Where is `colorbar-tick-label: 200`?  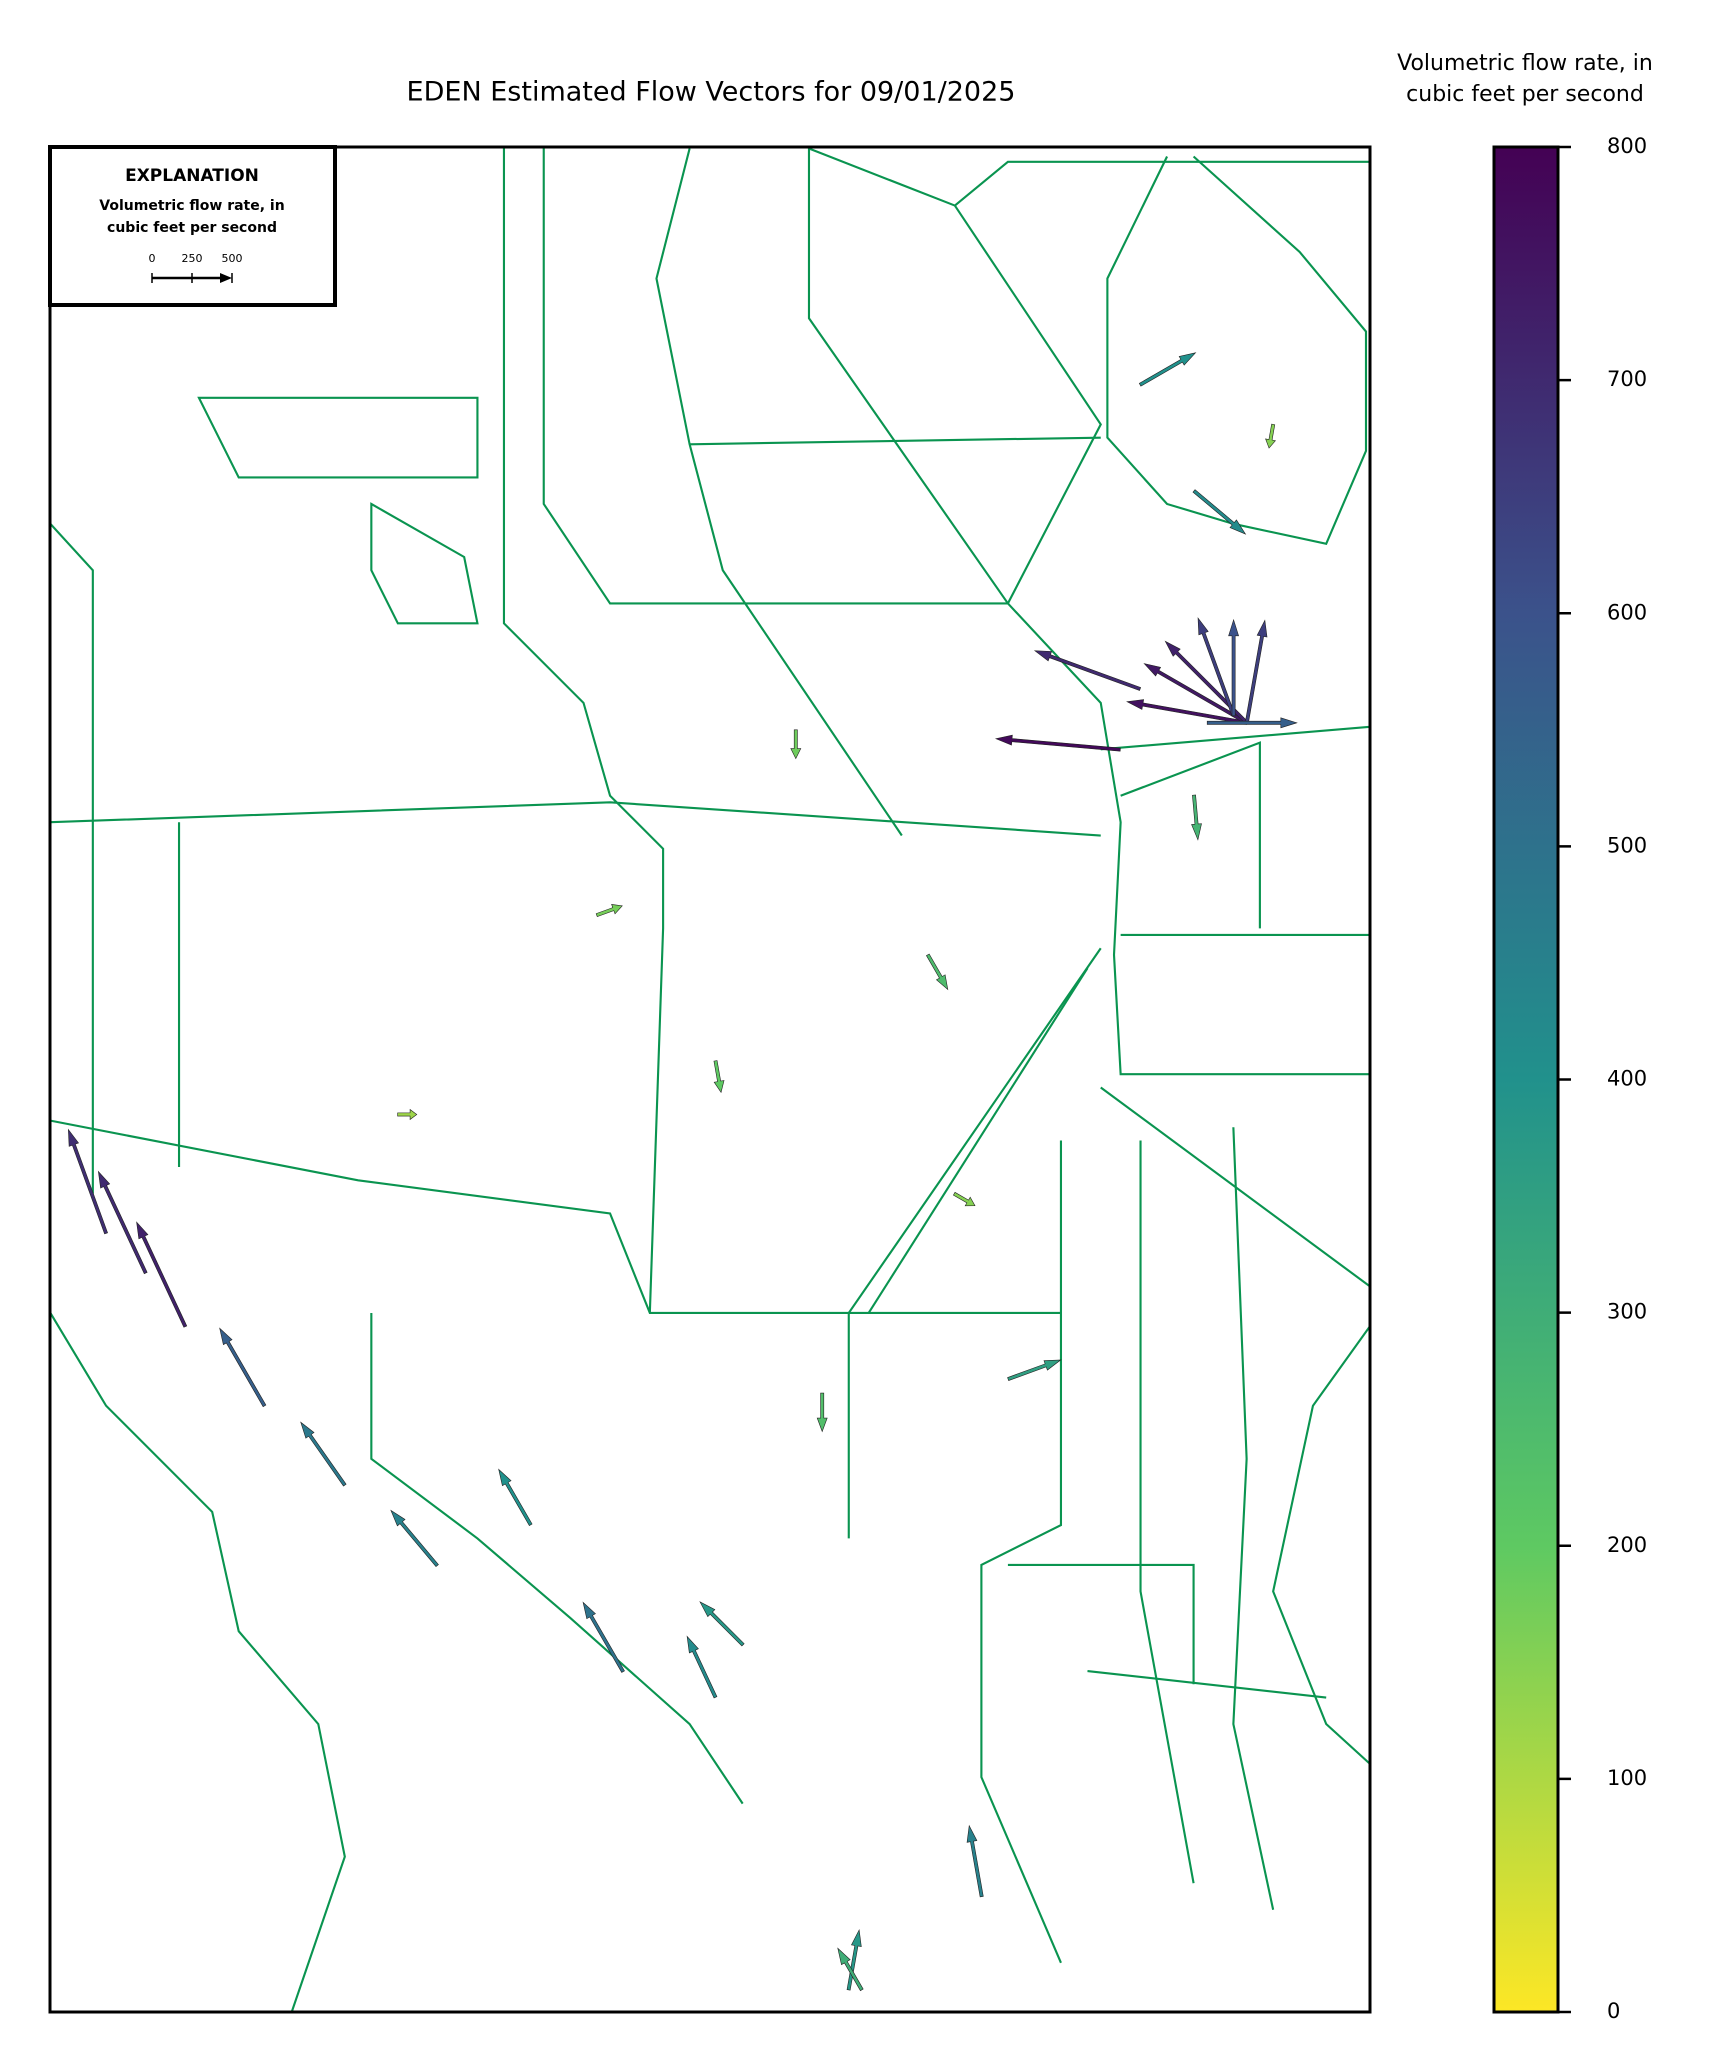 colorbar-tick-label: 200 is located at coordinates (1627, 1545).